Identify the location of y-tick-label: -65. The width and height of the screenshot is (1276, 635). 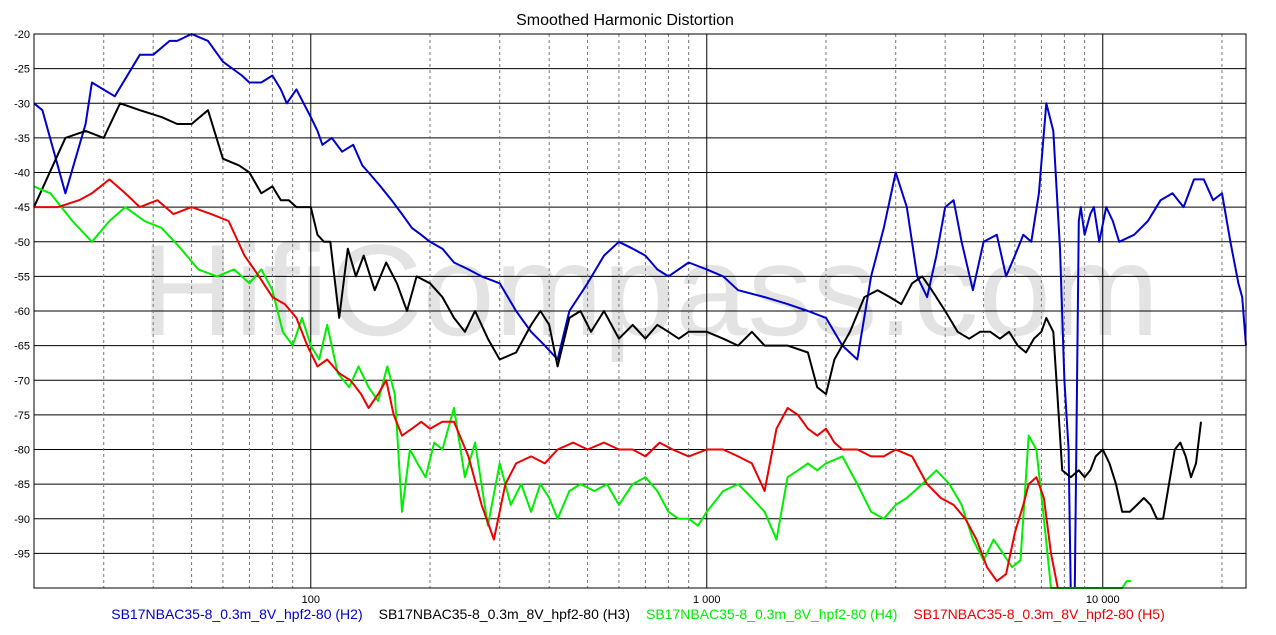
(22, 347).